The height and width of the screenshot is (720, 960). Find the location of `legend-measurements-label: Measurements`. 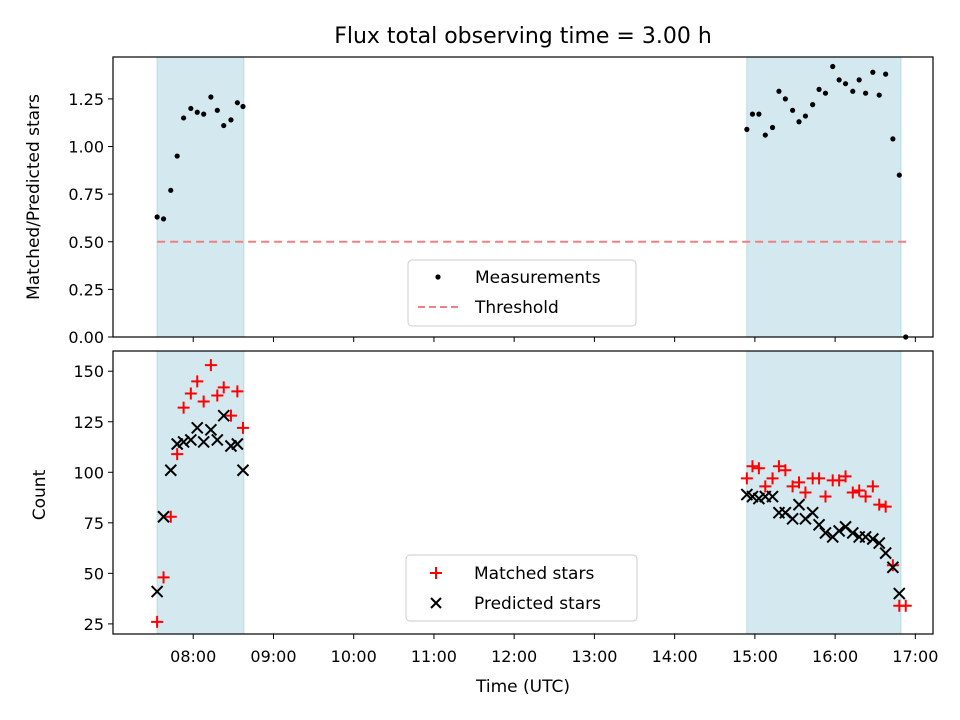

legend-measurements-label: Measurements is located at coordinates (538, 278).